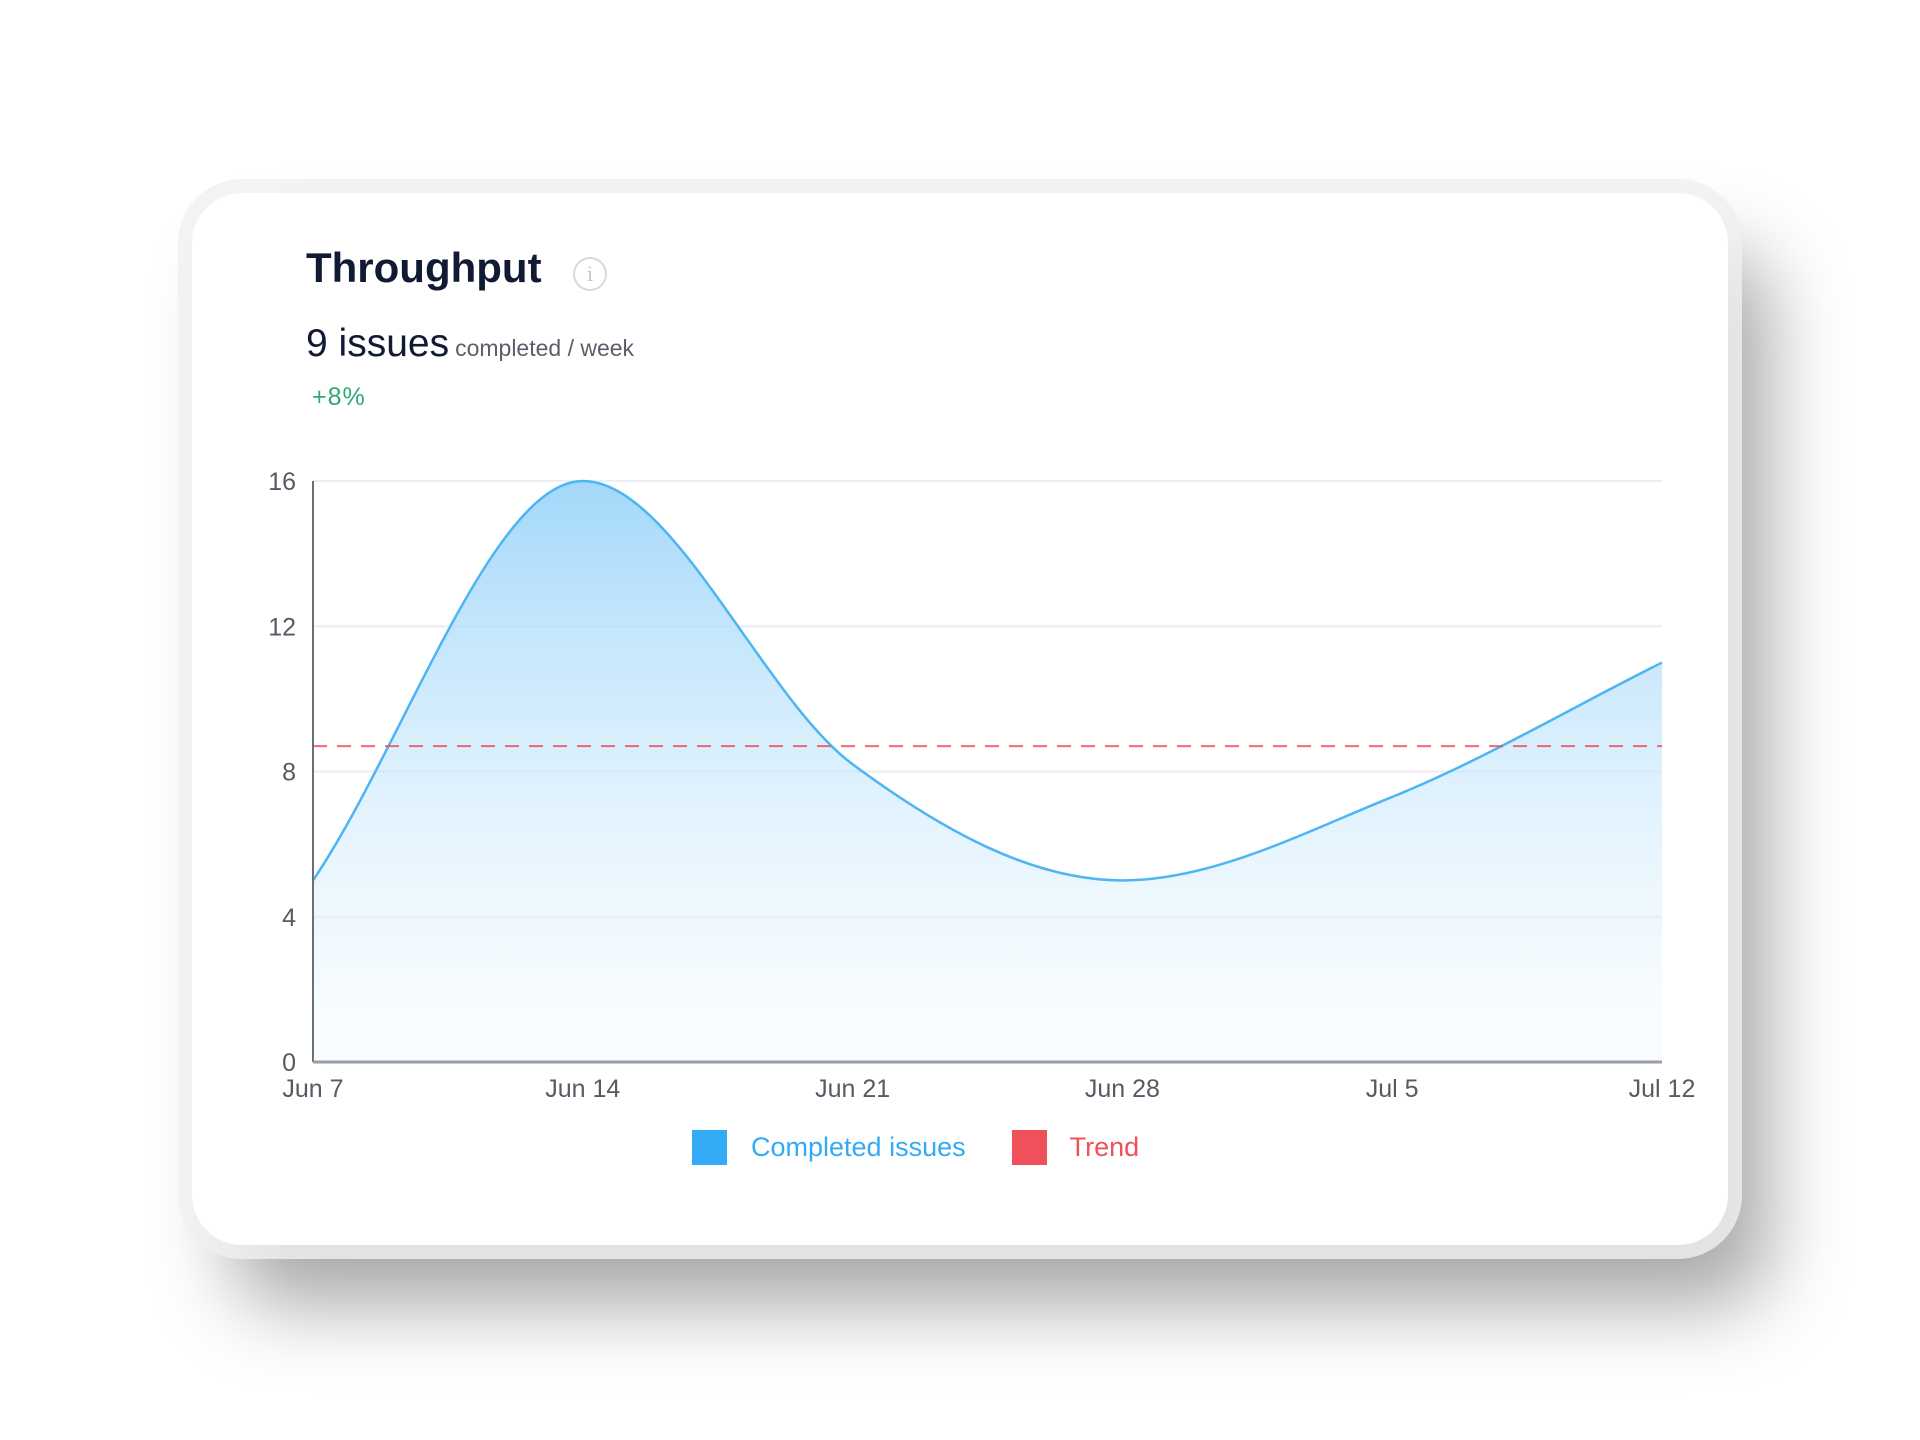  Describe the element at coordinates (582, 1089) in the screenshot. I see `x-tick-label: Jun 14` at that location.